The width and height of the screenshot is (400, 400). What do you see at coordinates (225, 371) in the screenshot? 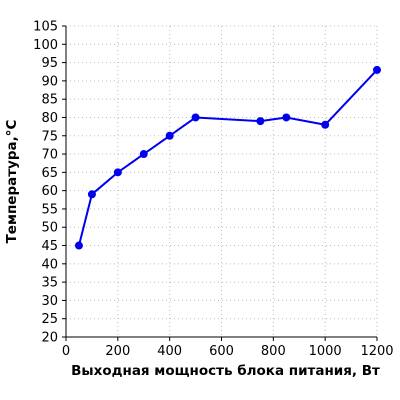
I see `x-axis-label: Выходная мощность блока питания, Вт` at bounding box center [225, 371].